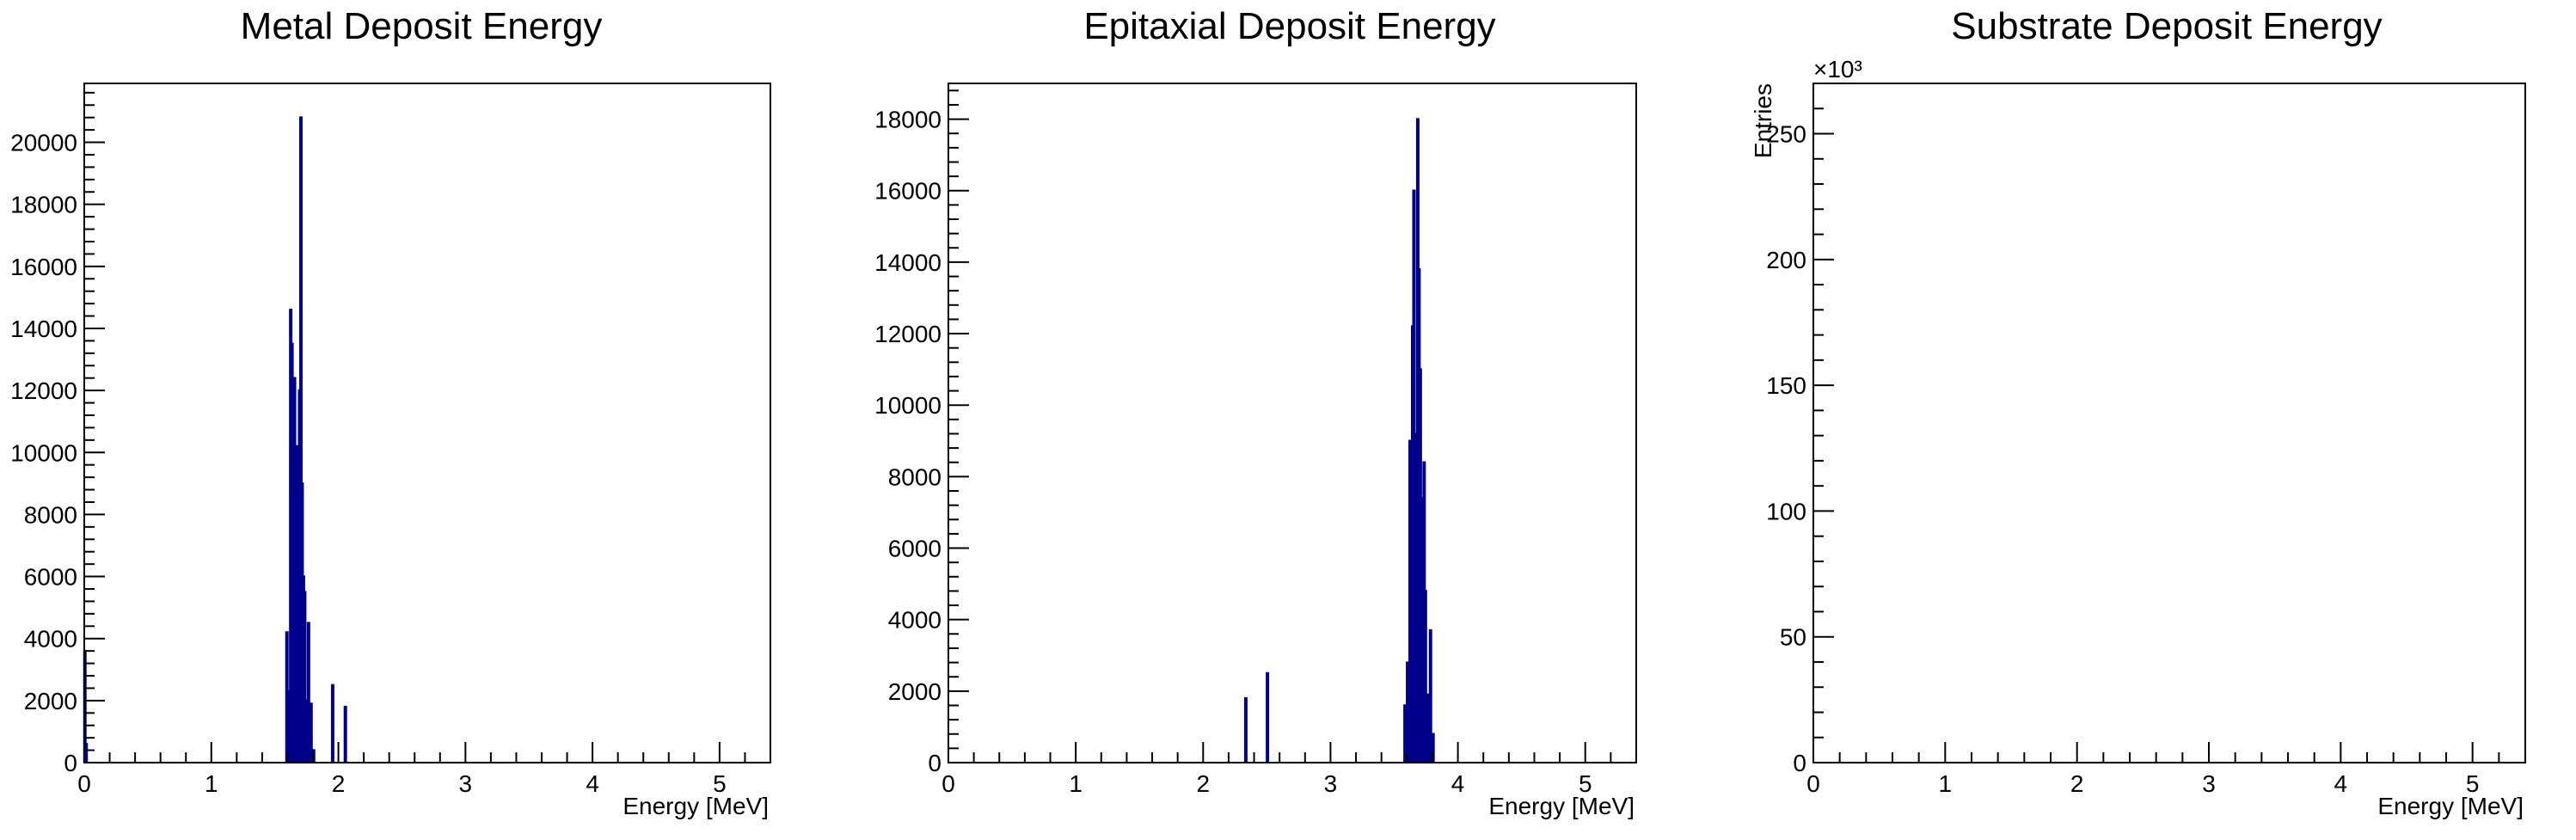 This screenshot has height=840, width=2576. I want to click on y-tick-label: 50, so click(1793, 638).